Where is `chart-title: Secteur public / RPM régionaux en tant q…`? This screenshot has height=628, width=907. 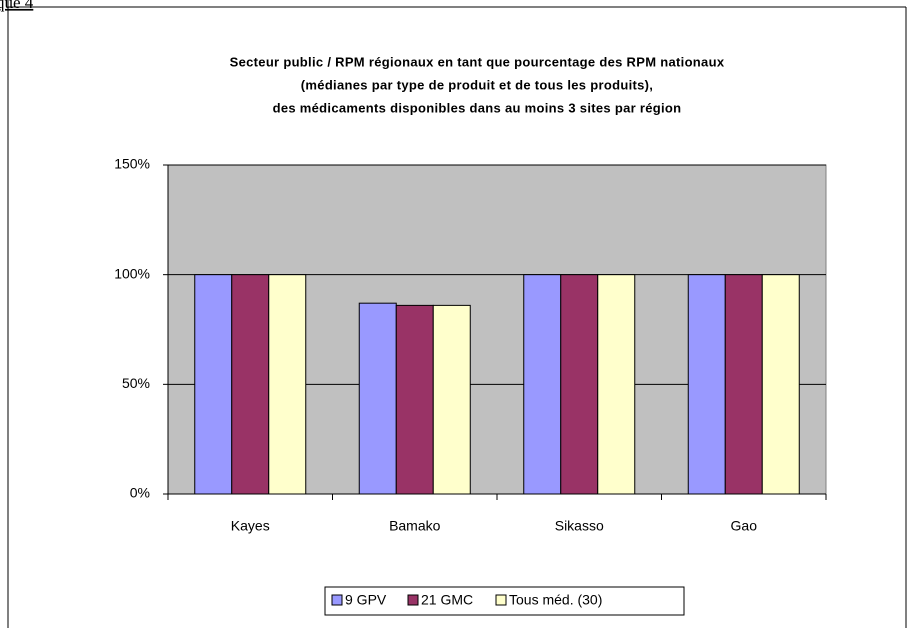 chart-title: Secteur public / RPM régionaux en tant q… is located at coordinates (477, 61).